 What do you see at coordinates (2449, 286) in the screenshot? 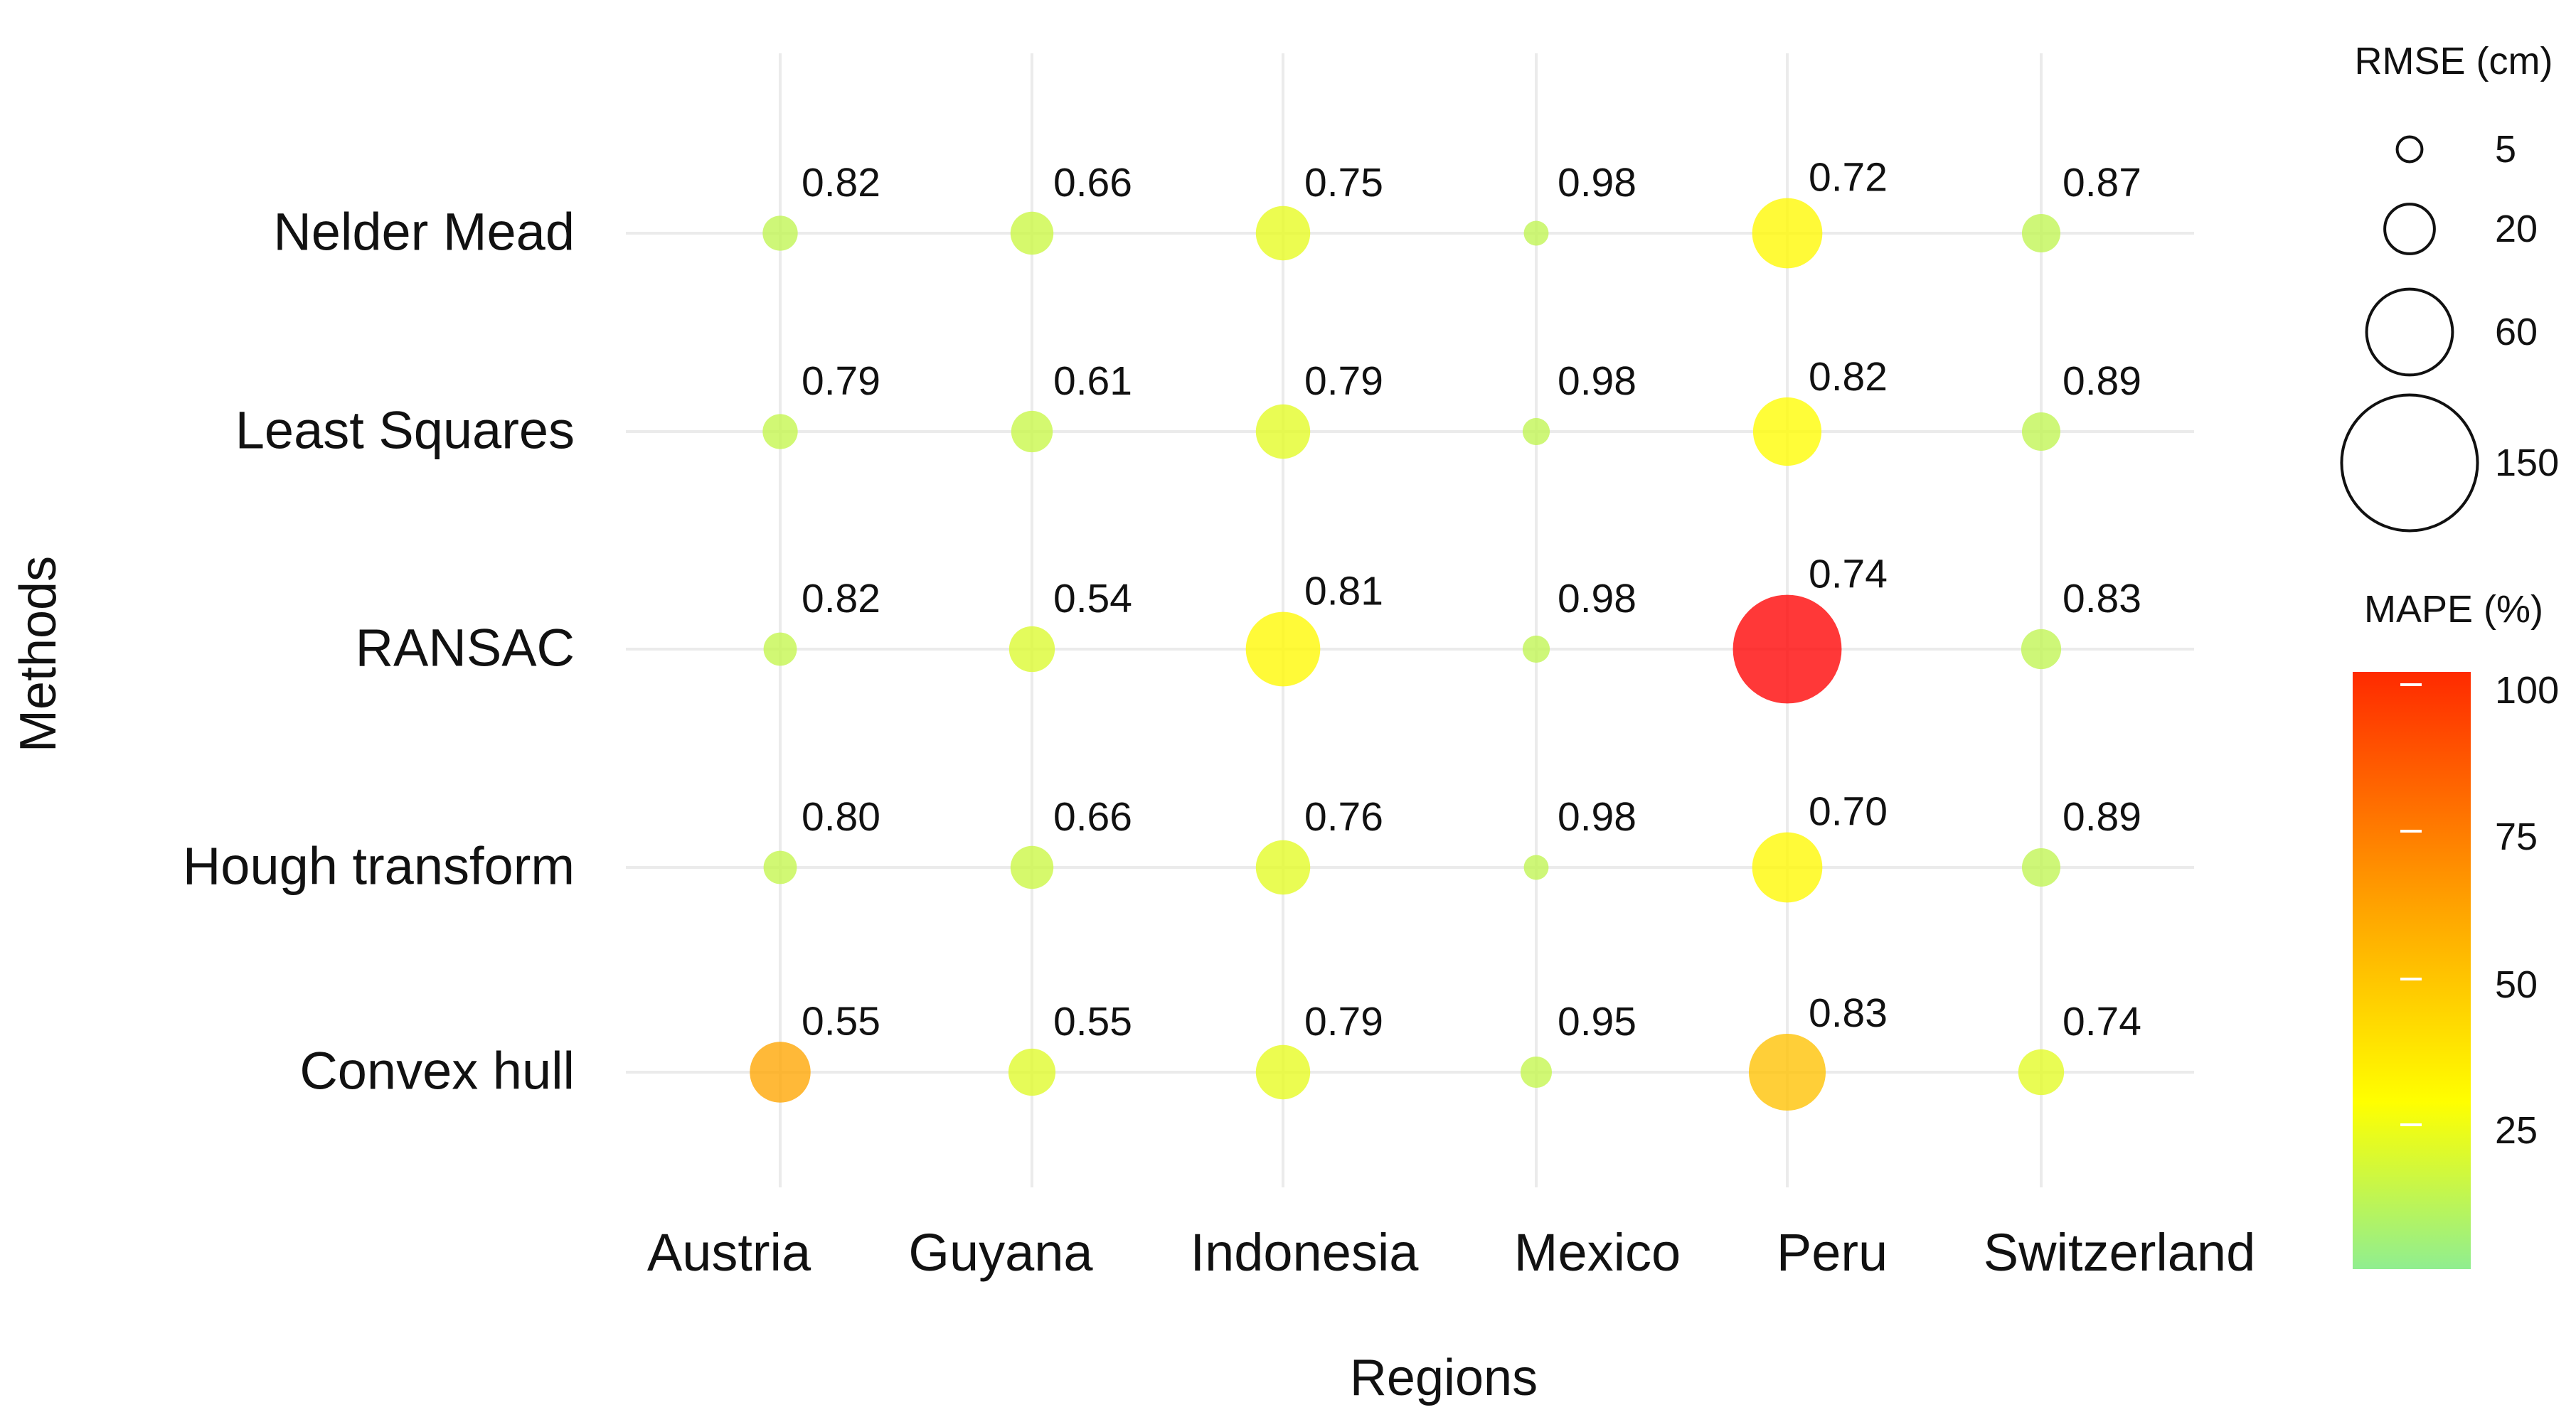
I see `size-legend: RMSE (cm) 5 20 60 150` at bounding box center [2449, 286].